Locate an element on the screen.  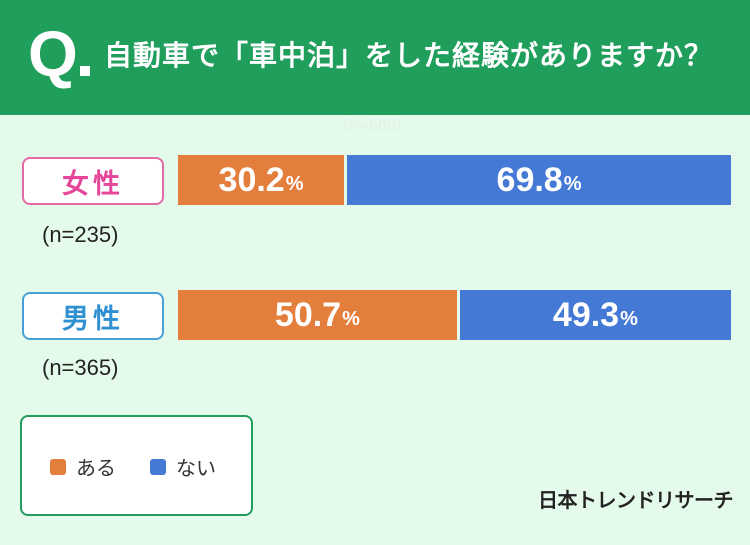
bar-segment-male-no: 49.3% is located at coordinates (595, 315).